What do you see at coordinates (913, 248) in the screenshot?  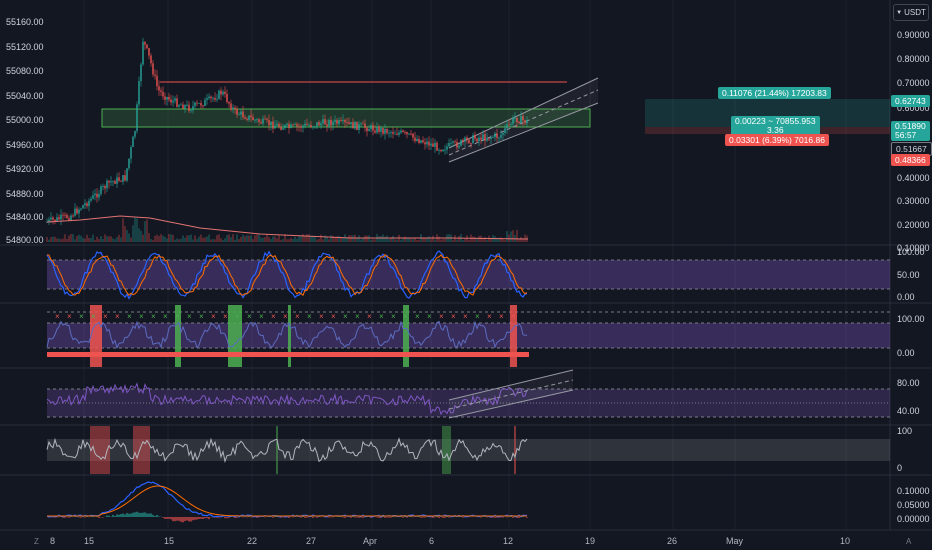 I see `right-axis-label: 0.10000` at bounding box center [913, 248].